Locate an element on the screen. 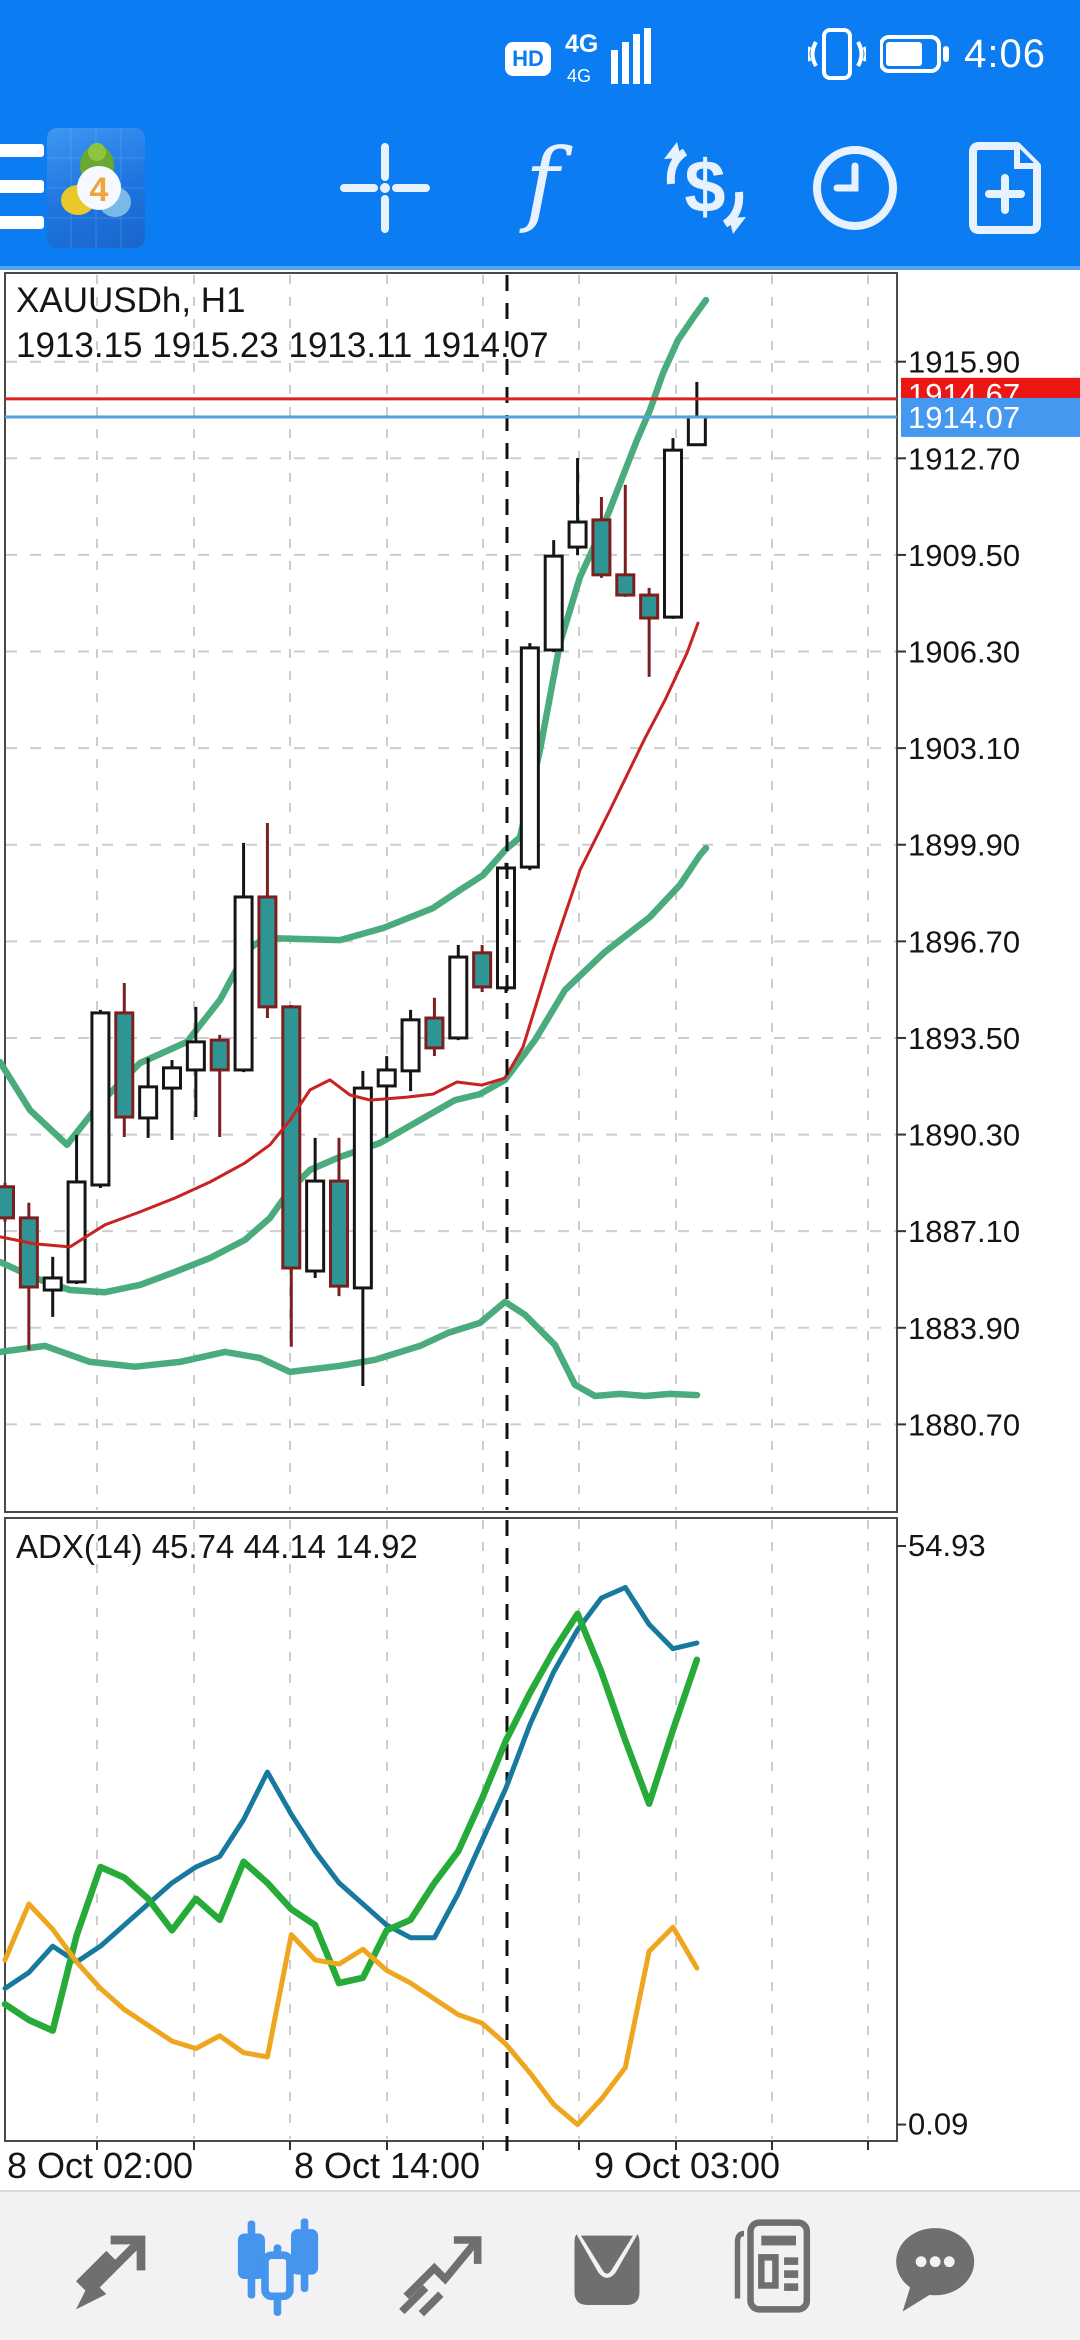 The width and height of the screenshot is (1080, 2340). hamburger-icon is located at coordinates (22, 186).